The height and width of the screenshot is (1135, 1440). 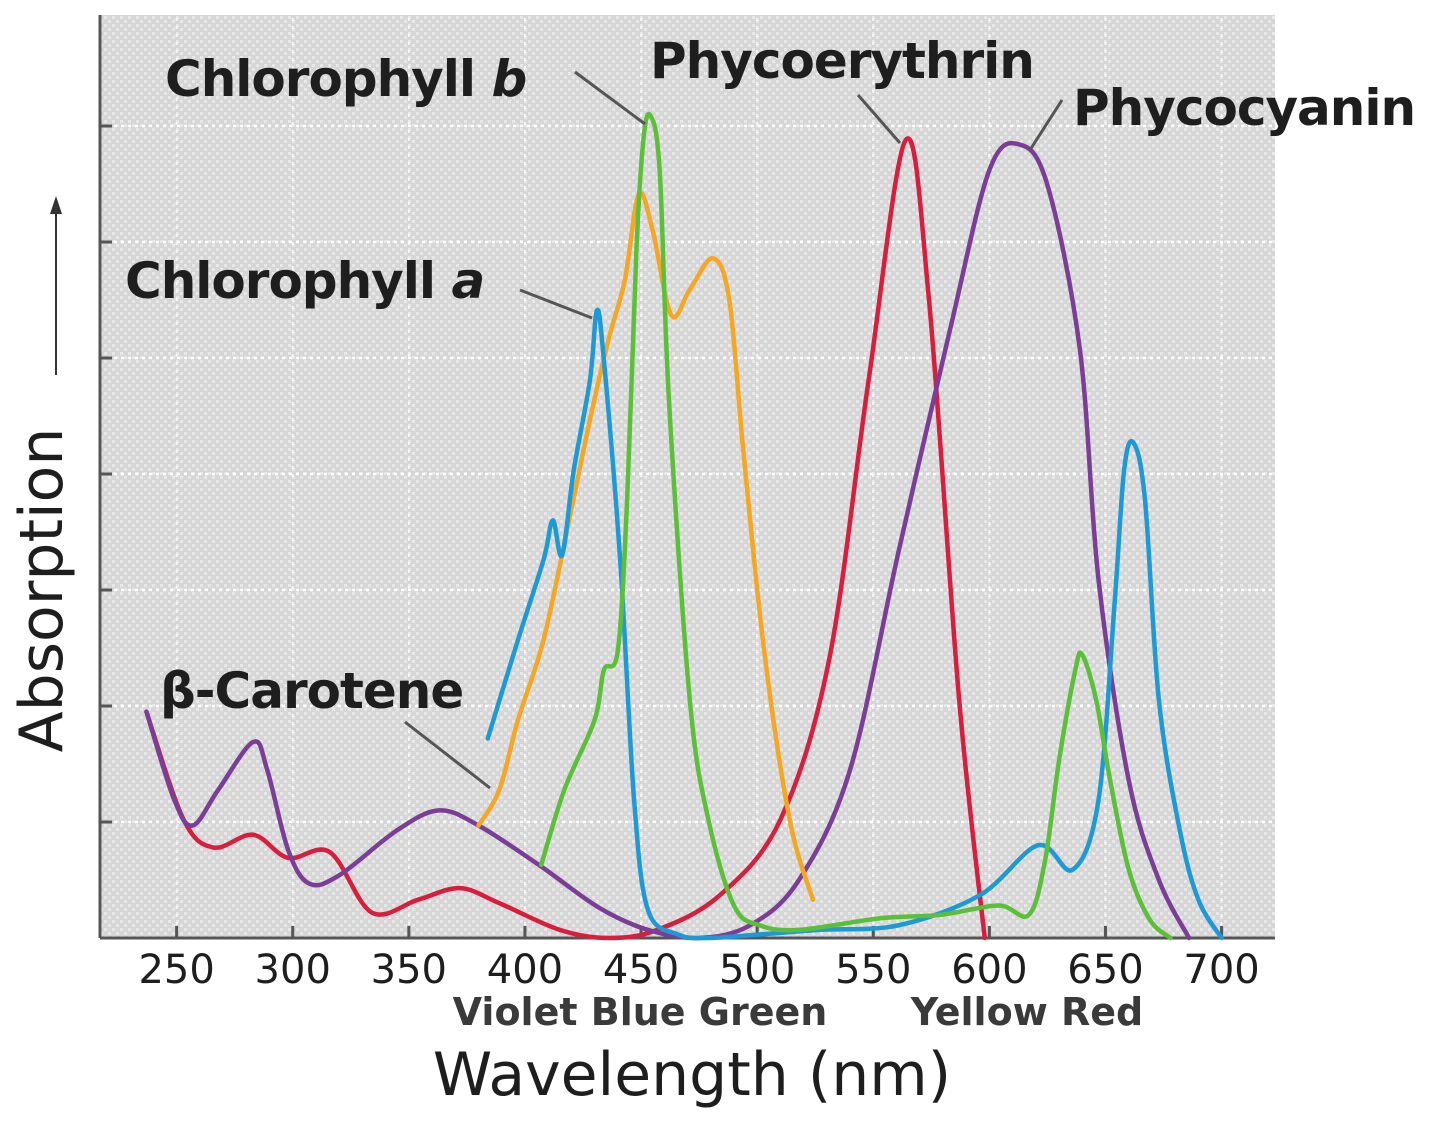 I want to click on x-tick-label: 600, so click(x=989, y=970).